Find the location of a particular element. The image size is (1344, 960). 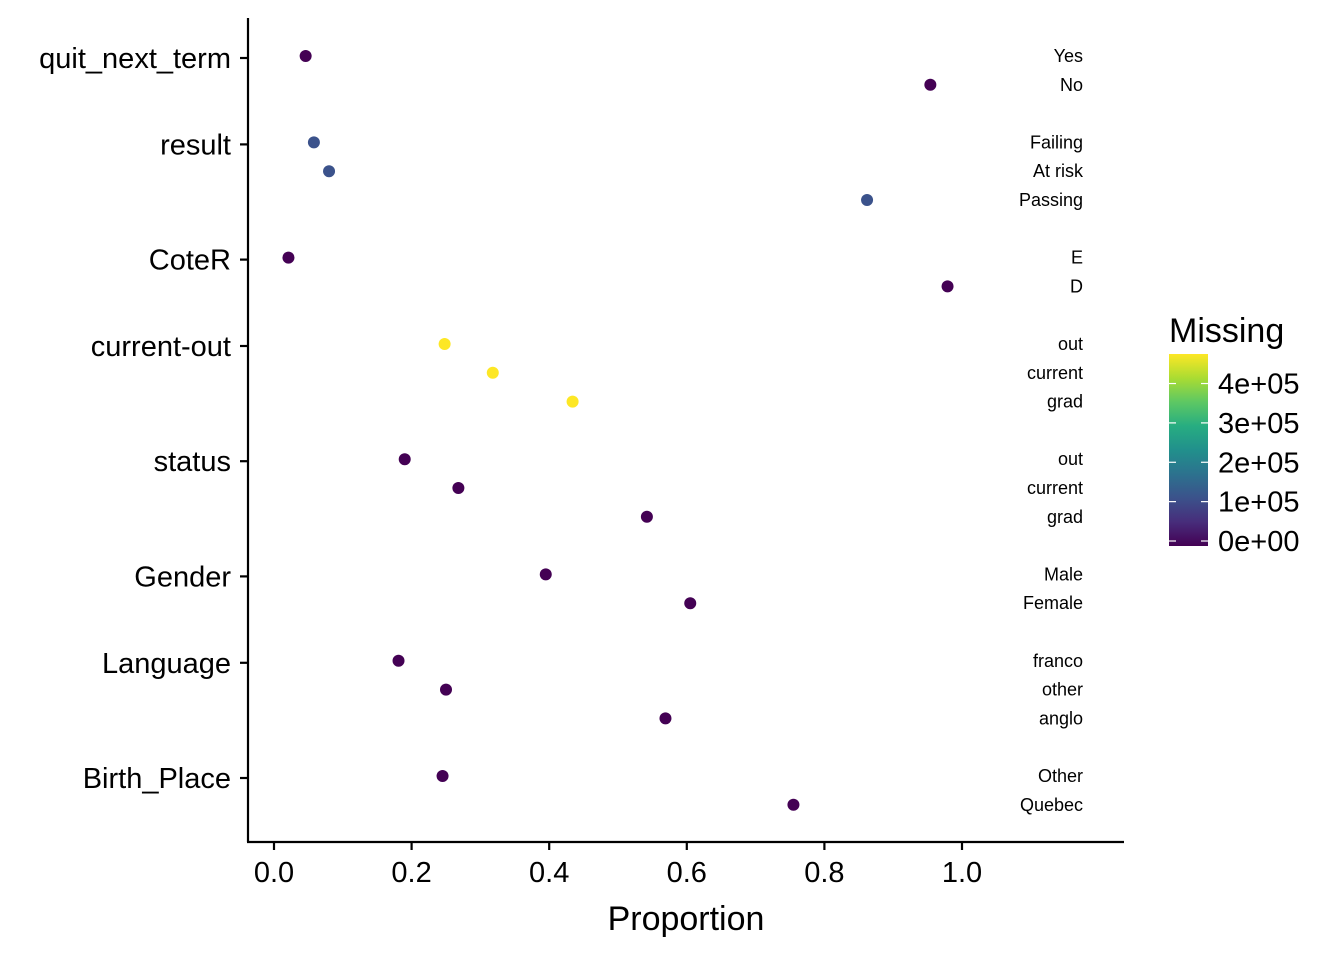

level-label: Quebec is located at coordinates (1051, 805).